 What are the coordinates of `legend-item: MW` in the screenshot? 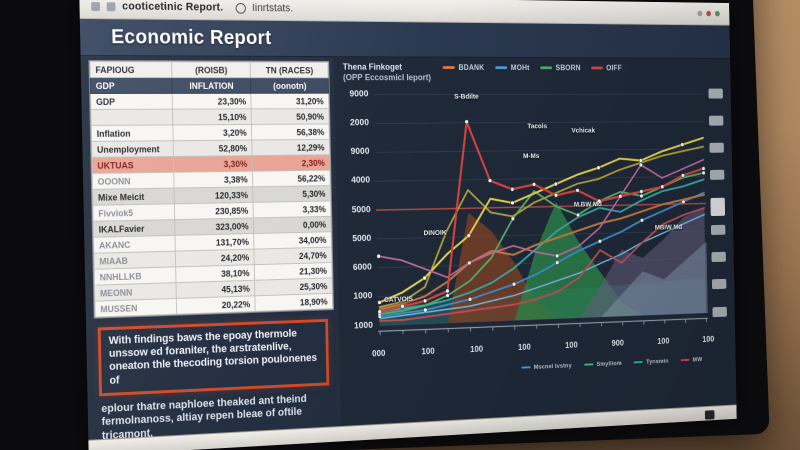 It's located at (691, 359).